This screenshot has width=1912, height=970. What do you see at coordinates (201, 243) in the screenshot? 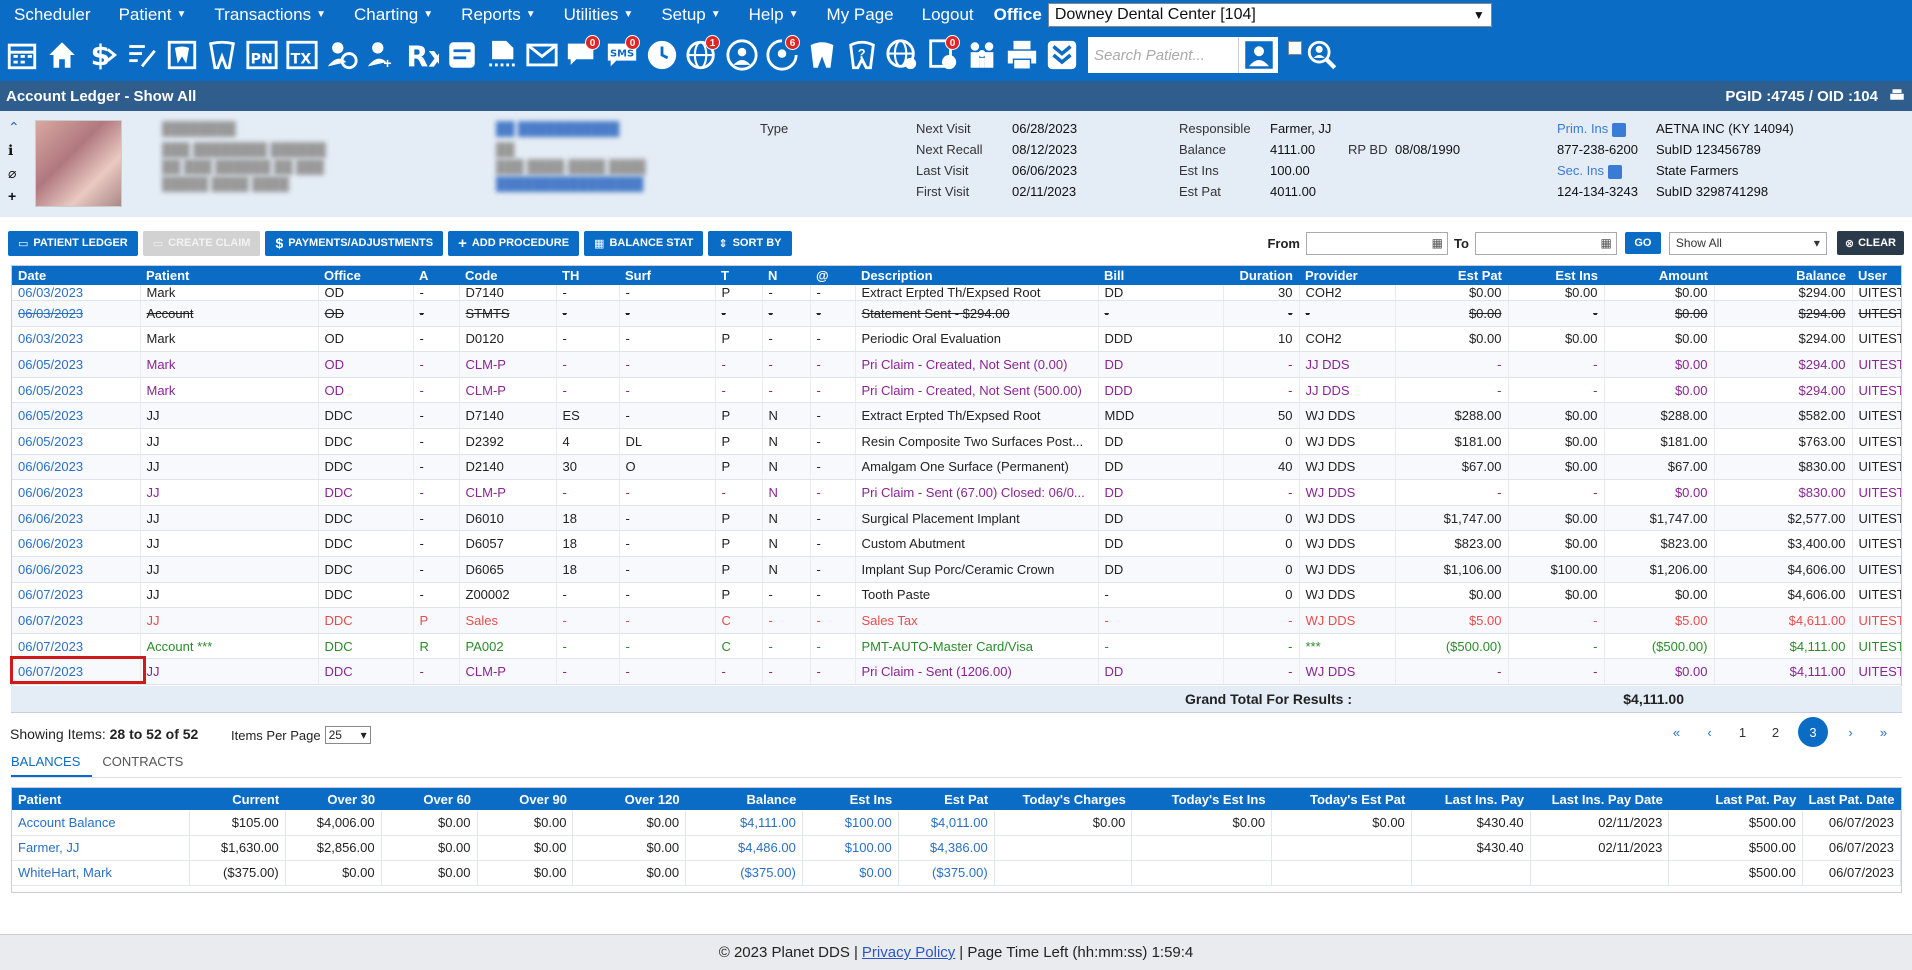
I see `create-claim-button: ▭ CREATE CLAIM` at bounding box center [201, 243].